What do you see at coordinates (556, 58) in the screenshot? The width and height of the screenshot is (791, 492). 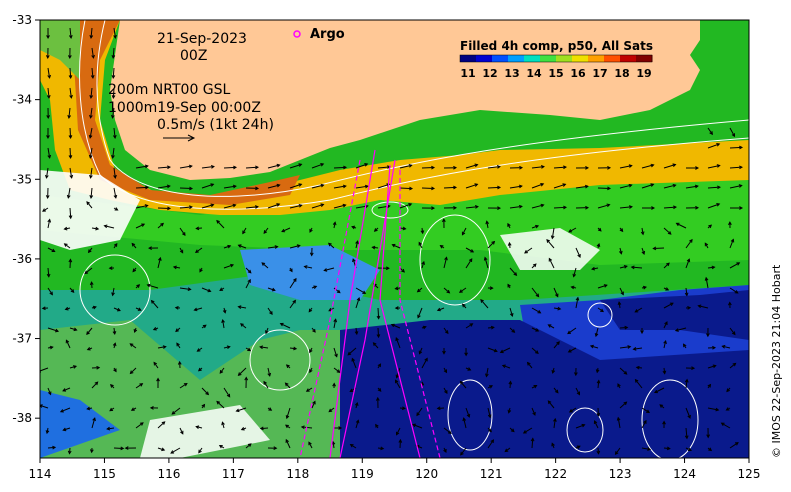 I see `colorbar` at bounding box center [556, 58].